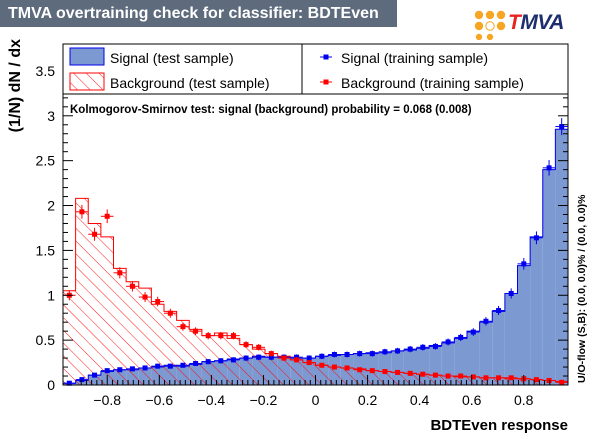  Describe the element at coordinates (172, 58) in the screenshot. I see `legend-signal-test-label: Signal (test sample)` at that location.